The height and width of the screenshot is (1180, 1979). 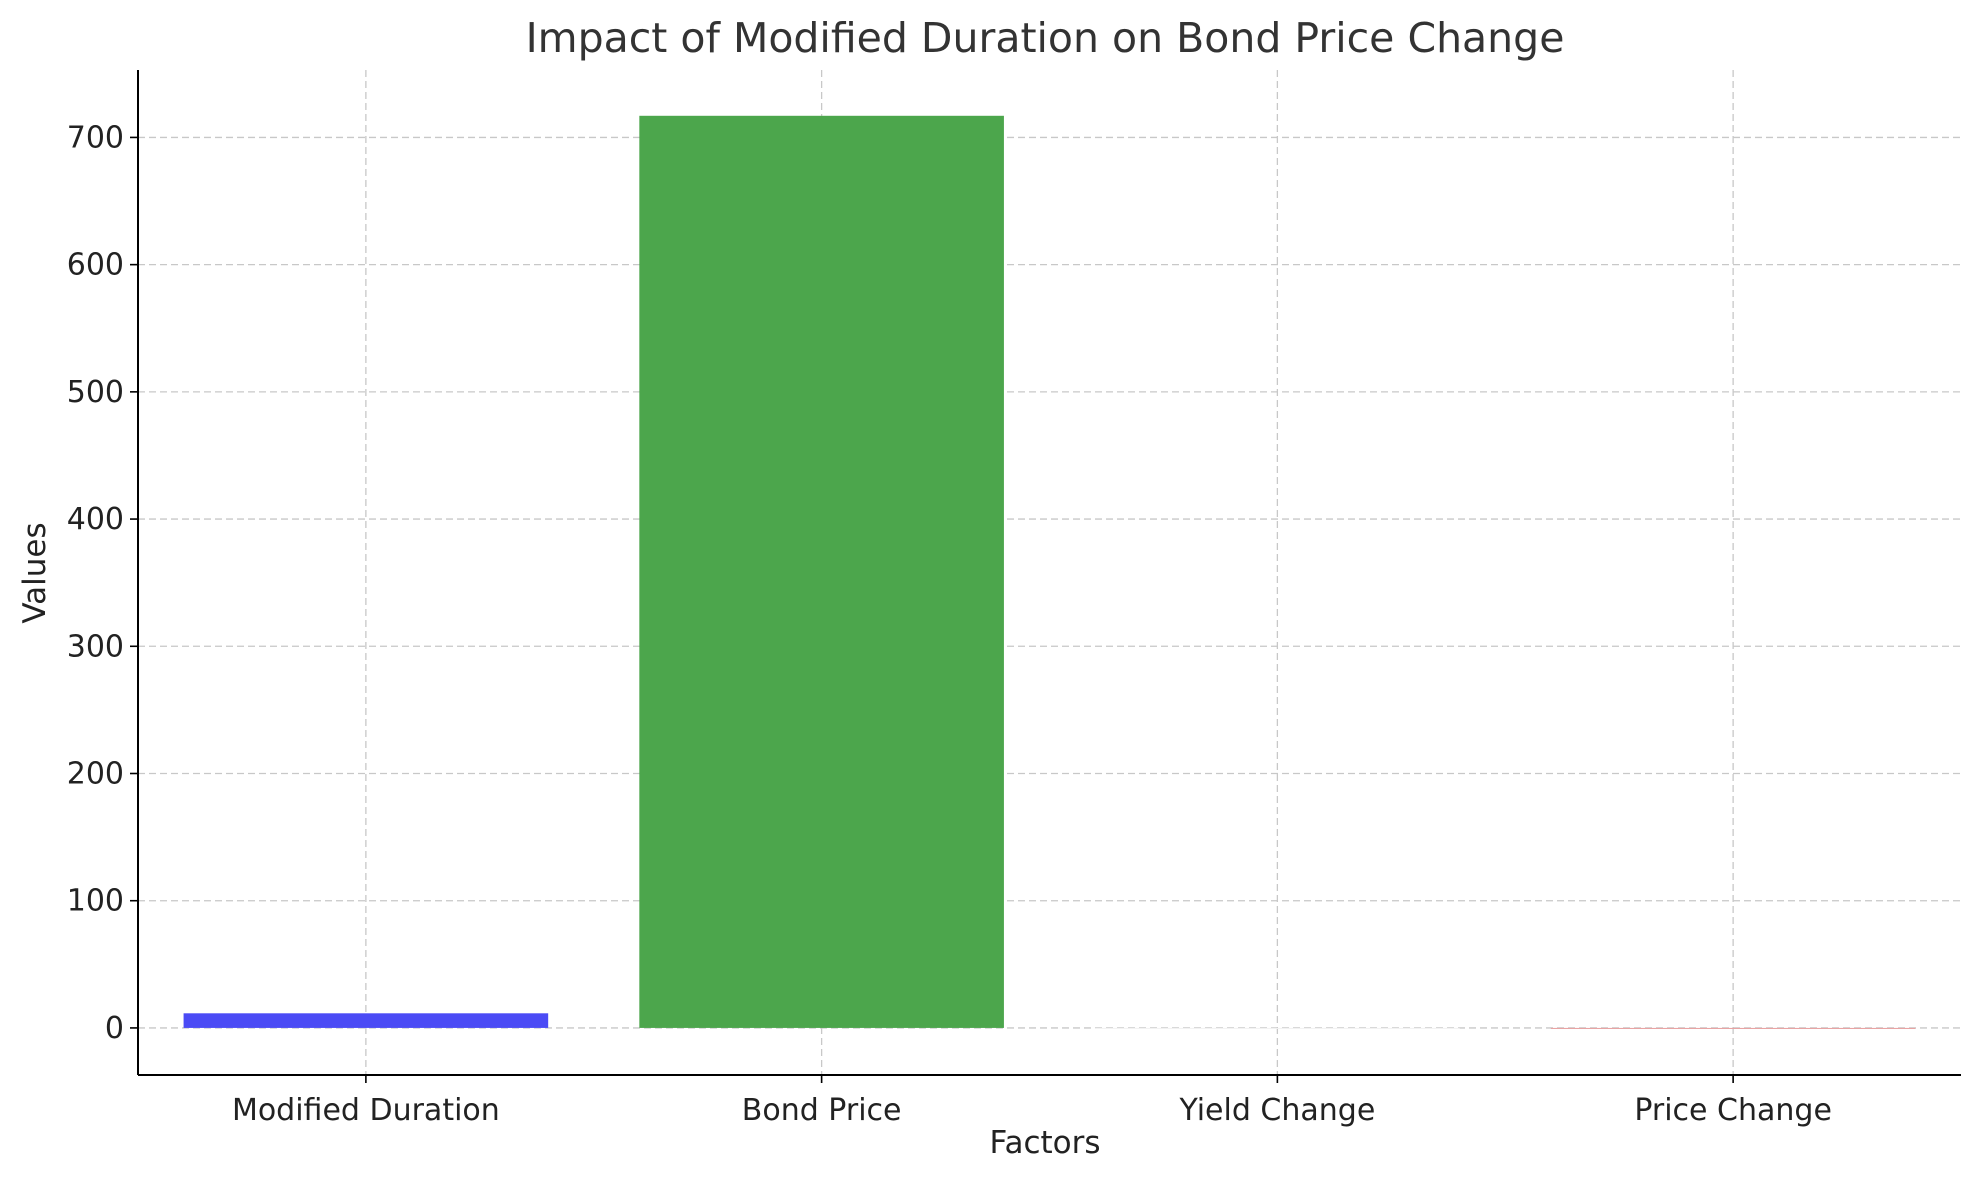 I want to click on x-axis-label: Factors, so click(x=1044, y=1143).